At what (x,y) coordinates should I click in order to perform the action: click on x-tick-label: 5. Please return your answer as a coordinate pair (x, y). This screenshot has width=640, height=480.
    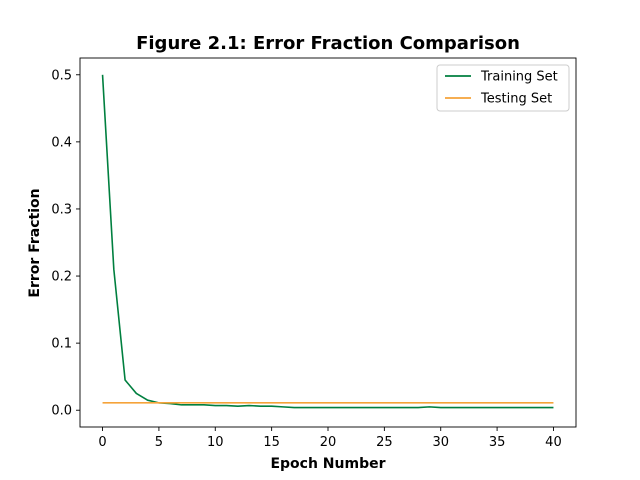
    Looking at the image, I should click on (159, 442).